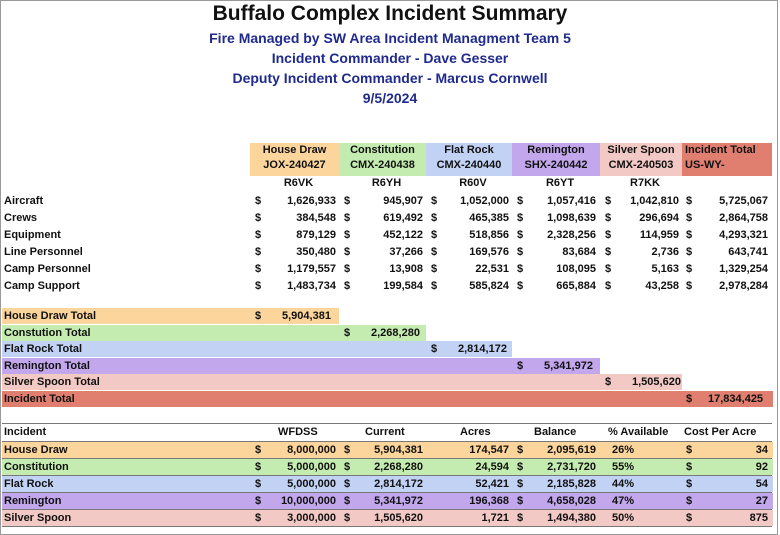 The height and width of the screenshot is (535, 780). What do you see at coordinates (665, 269) in the screenshot?
I see `cost-value: 5,163` at bounding box center [665, 269].